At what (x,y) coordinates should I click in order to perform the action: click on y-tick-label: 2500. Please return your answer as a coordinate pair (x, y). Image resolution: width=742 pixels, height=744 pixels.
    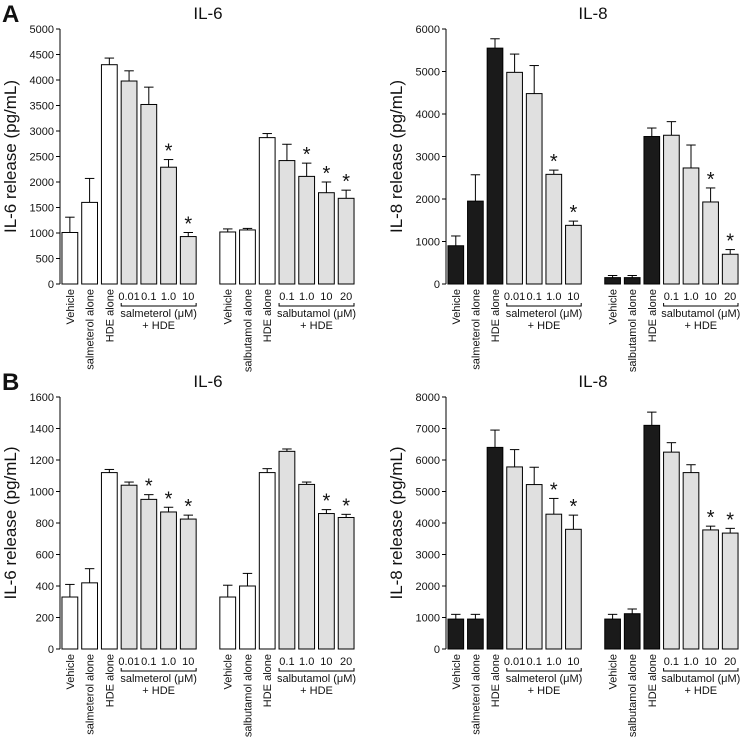
    Looking at the image, I should click on (42, 158).